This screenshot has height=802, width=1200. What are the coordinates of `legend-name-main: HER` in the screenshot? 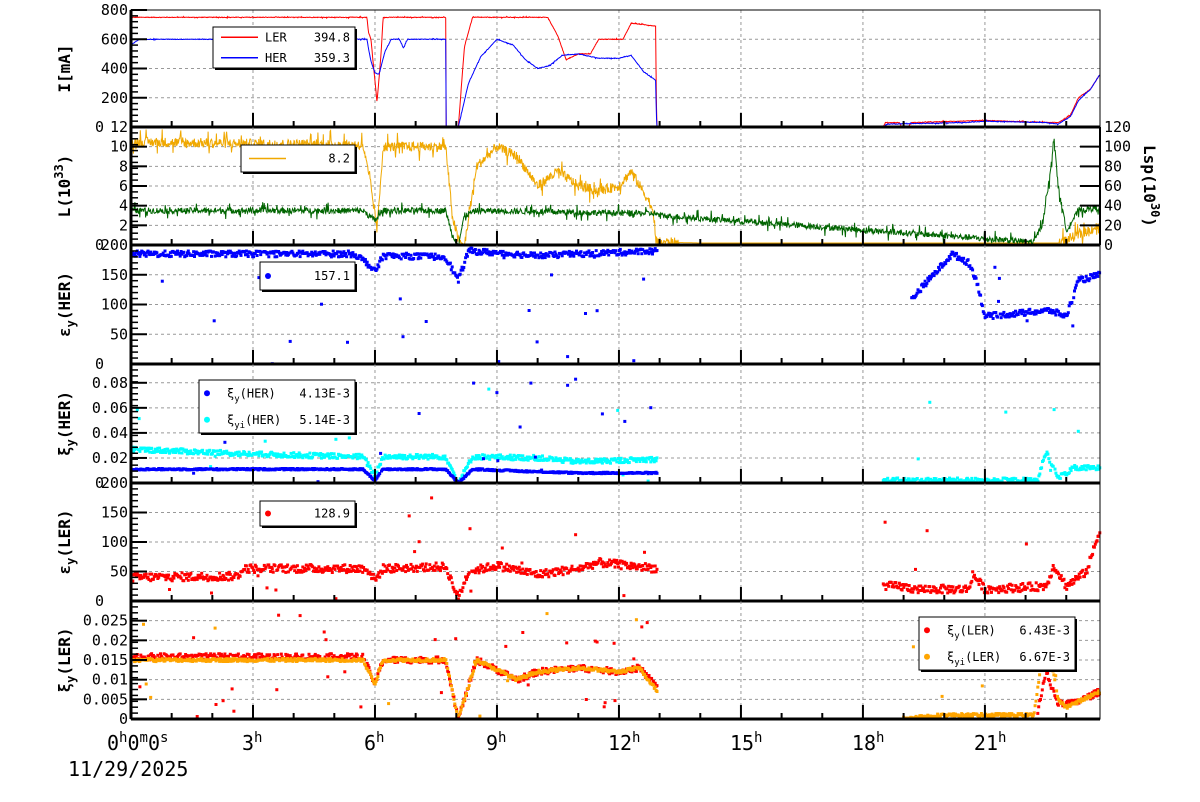 It's located at (276, 58).